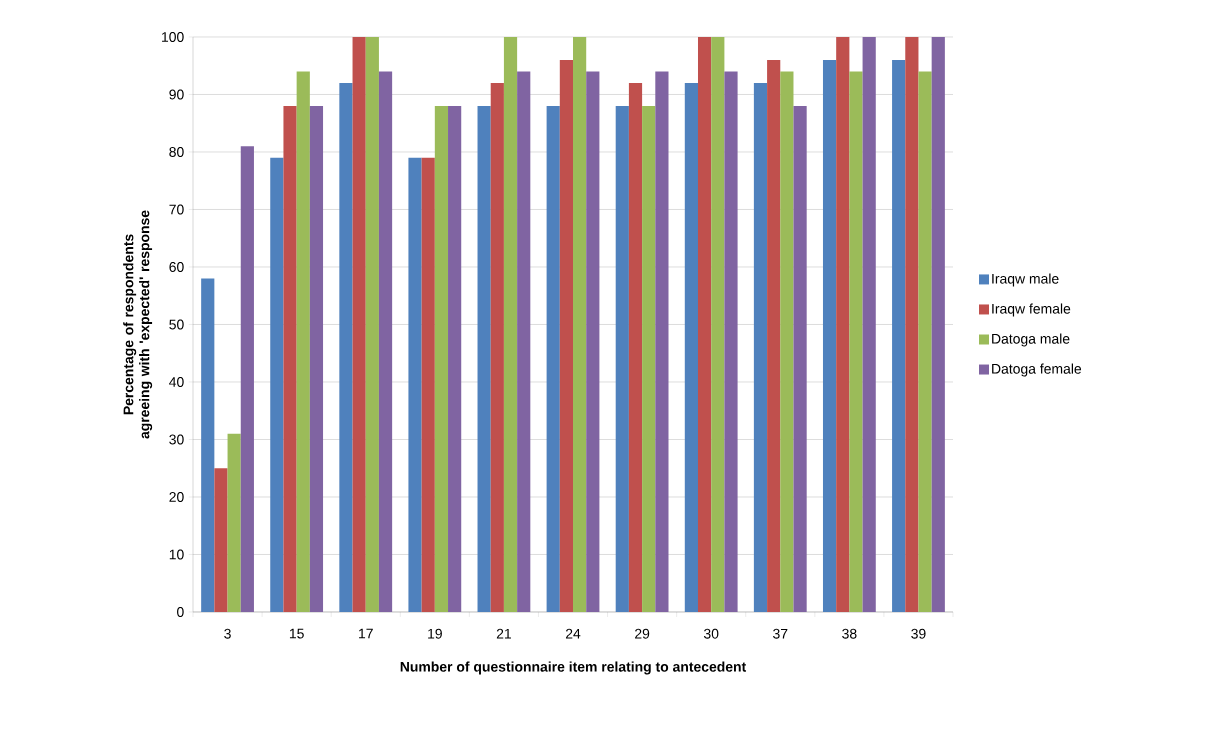 The image size is (1206, 747). What do you see at coordinates (176, 554) in the screenshot?
I see `y-tick-label: 10` at bounding box center [176, 554].